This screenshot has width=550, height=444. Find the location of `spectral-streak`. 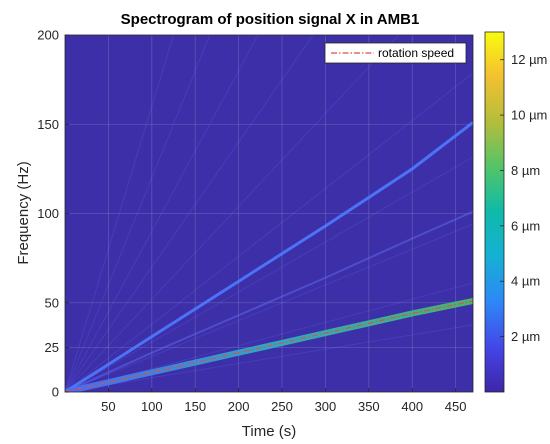

spectral-streak is located at coordinates (269, 358).